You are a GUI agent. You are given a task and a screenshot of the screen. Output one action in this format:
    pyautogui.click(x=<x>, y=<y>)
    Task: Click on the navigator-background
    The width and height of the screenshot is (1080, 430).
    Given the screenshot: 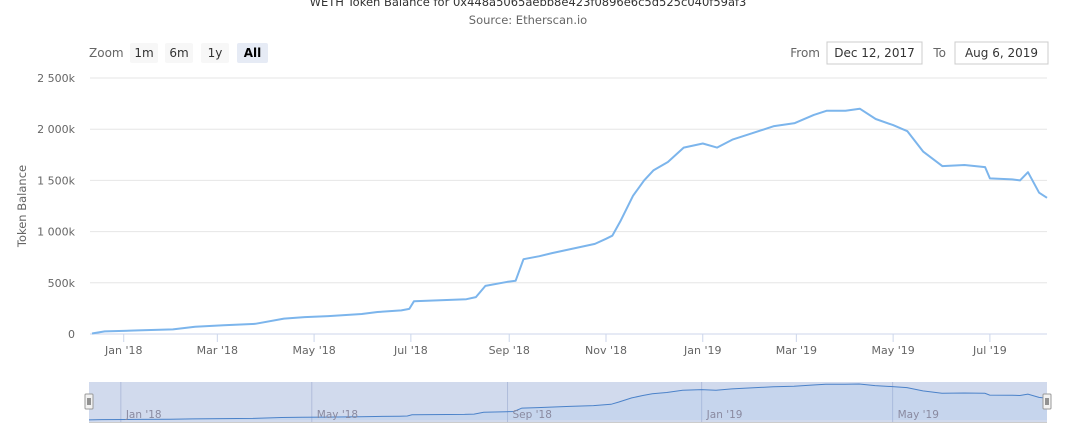 What is the action you would take?
    pyautogui.click(x=568, y=402)
    